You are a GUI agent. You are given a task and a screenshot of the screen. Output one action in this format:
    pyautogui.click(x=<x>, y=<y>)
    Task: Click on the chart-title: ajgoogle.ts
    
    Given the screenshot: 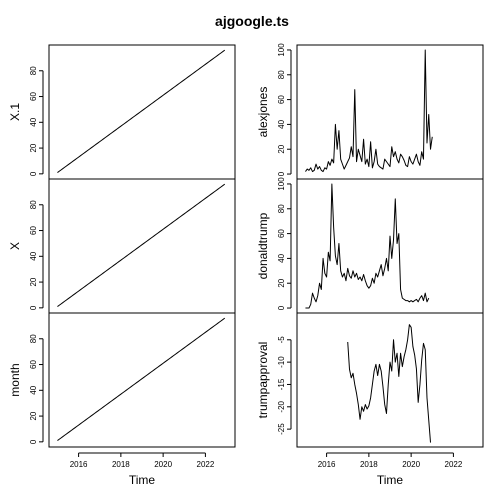 What is the action you would take?
    pyautogui.click(x=252, y=21)
    